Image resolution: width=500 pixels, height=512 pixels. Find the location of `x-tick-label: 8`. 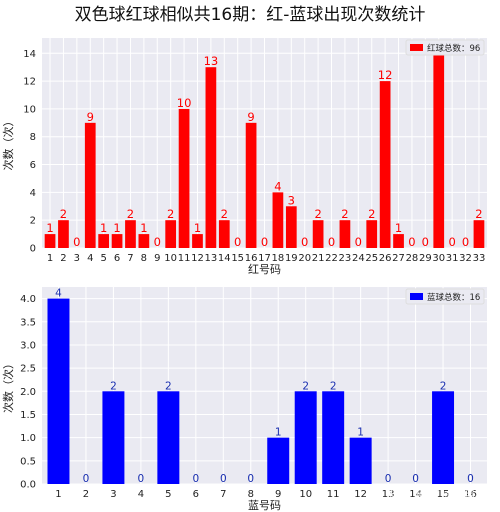

x-tick-label: 8 is located at coordinates (251, 494).